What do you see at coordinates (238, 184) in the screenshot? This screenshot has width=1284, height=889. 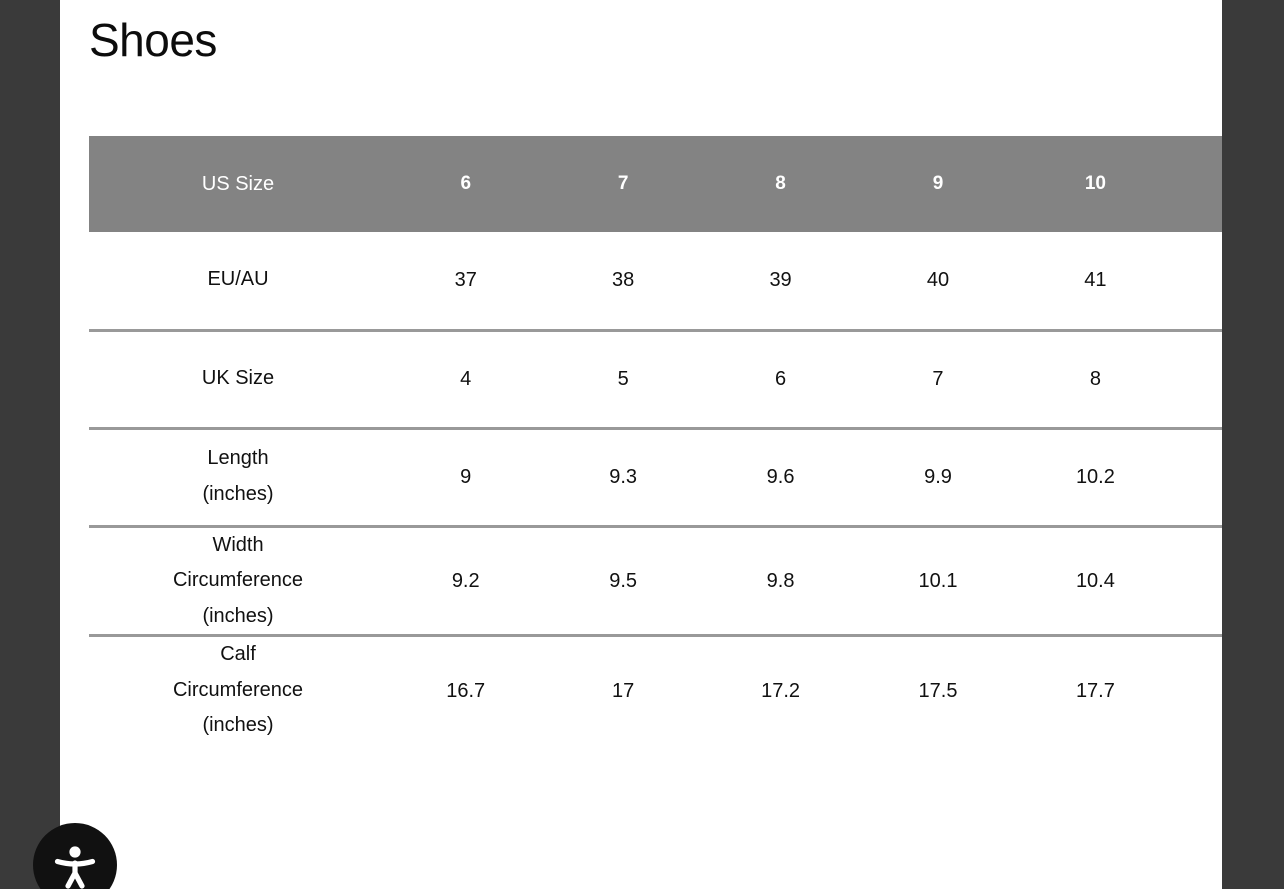 I see `header-label-us-size: US Size` at bounding box center [238, 184].